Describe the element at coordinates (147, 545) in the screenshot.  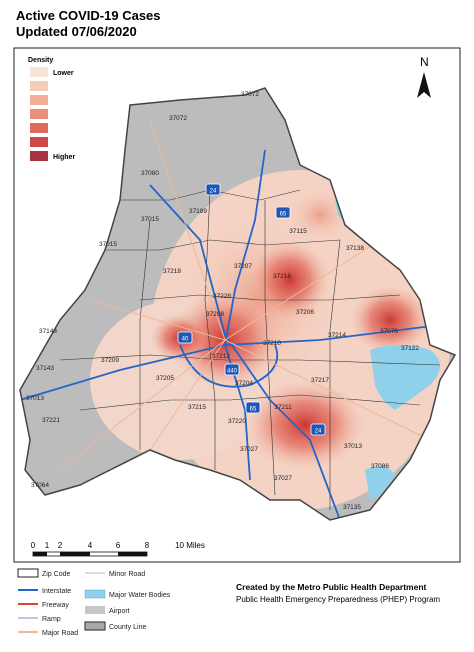
I see `scale-label: 8` at that location.